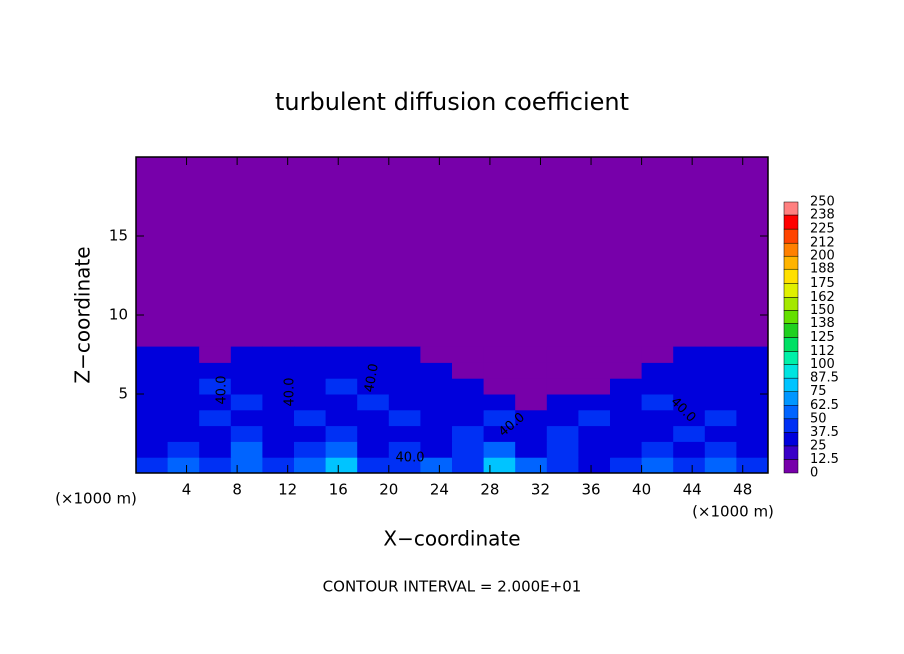 This screenshot has height=654, width=904. I want to click on x-unit: (×1000 m), so click(96, 499).